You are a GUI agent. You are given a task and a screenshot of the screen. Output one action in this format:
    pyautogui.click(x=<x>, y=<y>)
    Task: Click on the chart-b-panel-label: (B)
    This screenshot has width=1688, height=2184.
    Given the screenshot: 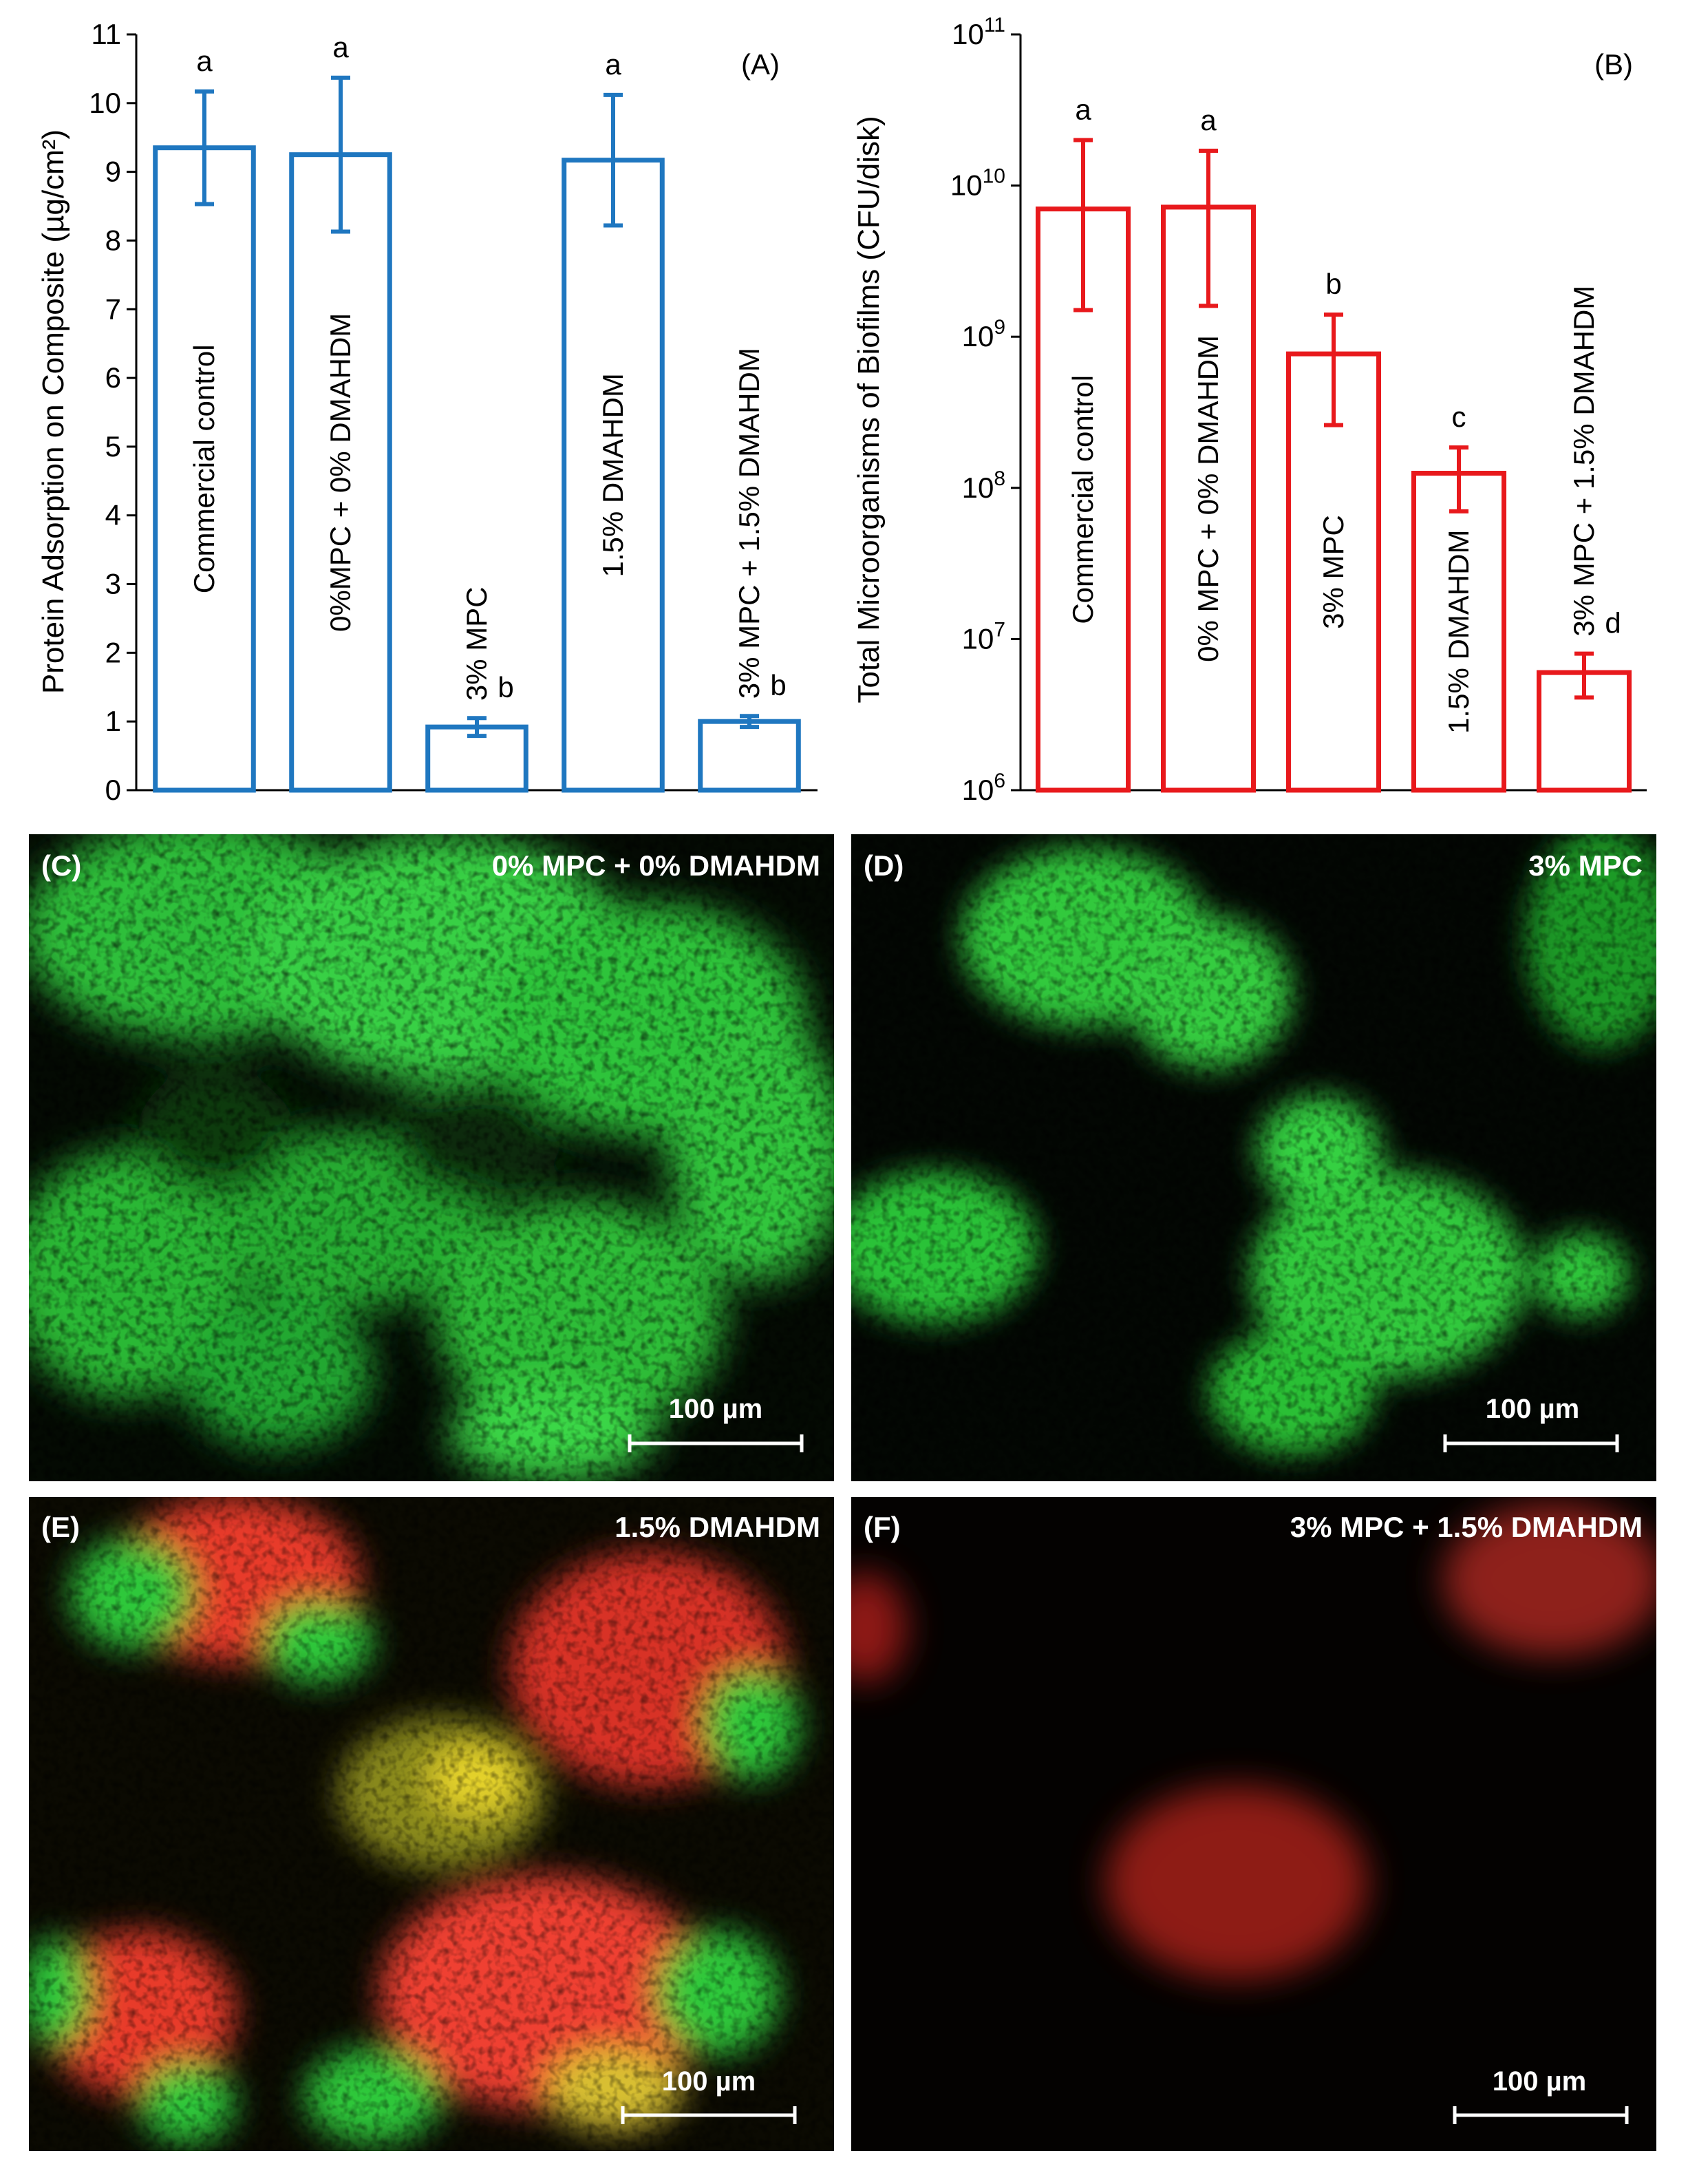 What is the action you would take?
    pyautogui.click(x=1613, y=64)
    